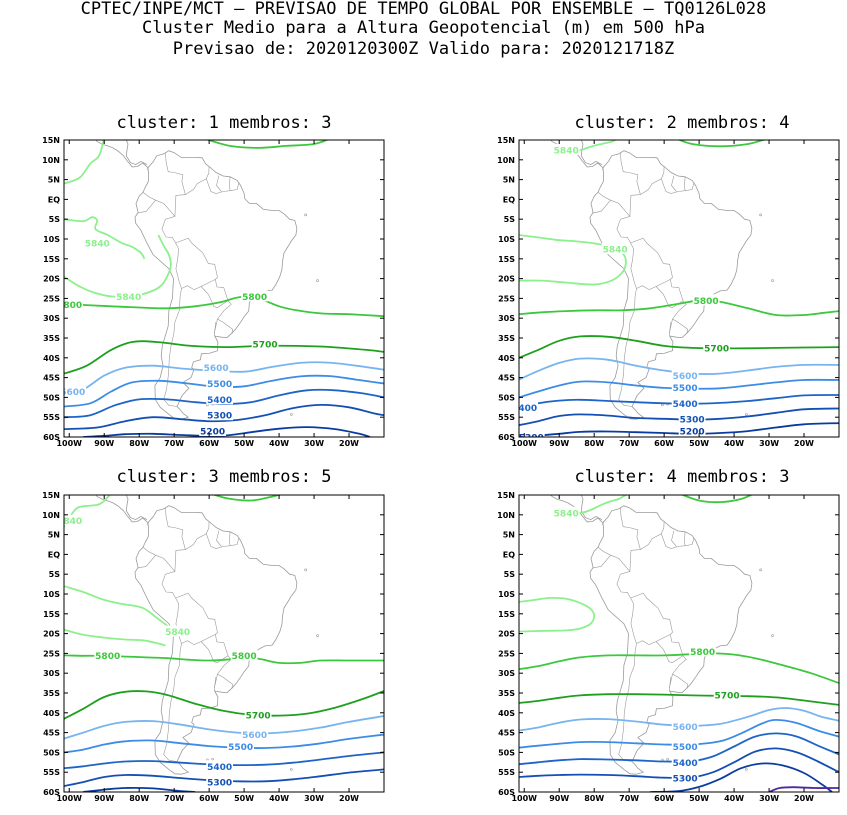 This screenshot has width=847, height=815. I want to click on central-america-pacific-coast, so click(122, 509).